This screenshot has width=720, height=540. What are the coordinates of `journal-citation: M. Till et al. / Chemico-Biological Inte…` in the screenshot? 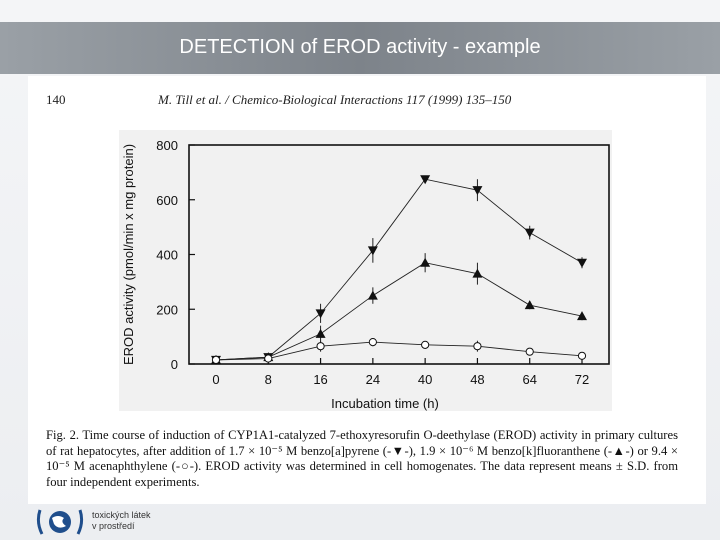 It's located at (335, 99).